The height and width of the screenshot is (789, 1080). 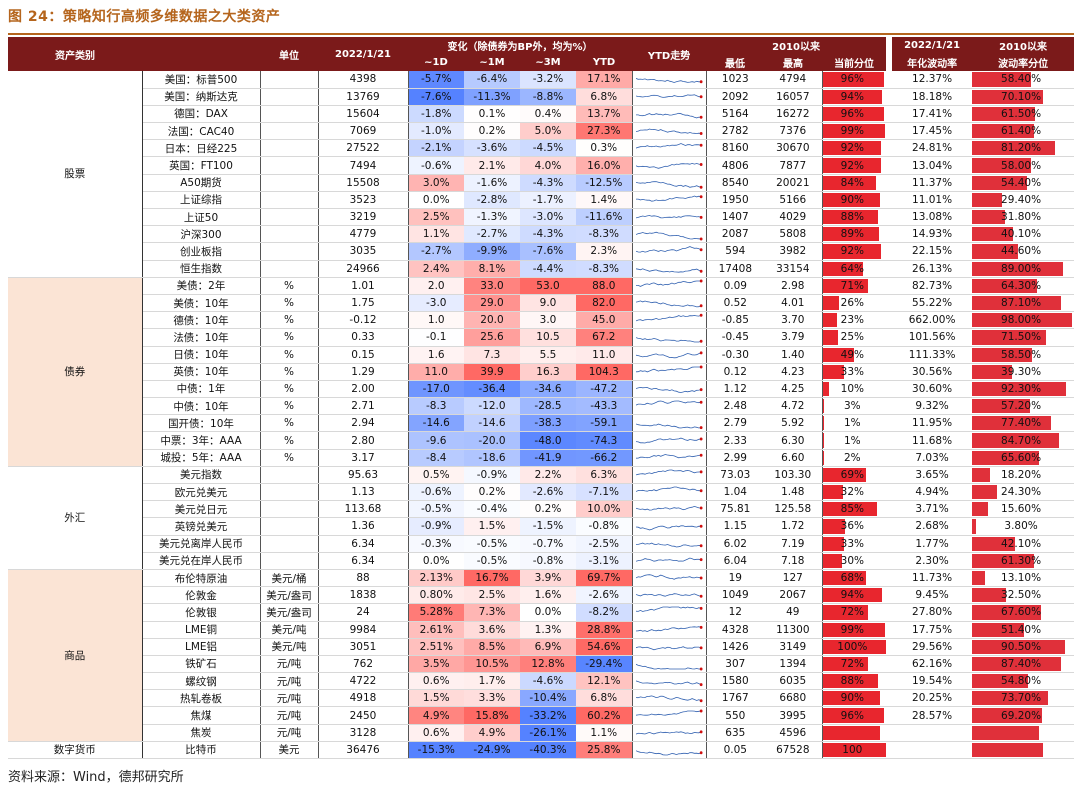 What do you see at coordinates (793, 595) in the screenshot?
I see `high-since-2010: 2067` at bounding box center [793, 595].